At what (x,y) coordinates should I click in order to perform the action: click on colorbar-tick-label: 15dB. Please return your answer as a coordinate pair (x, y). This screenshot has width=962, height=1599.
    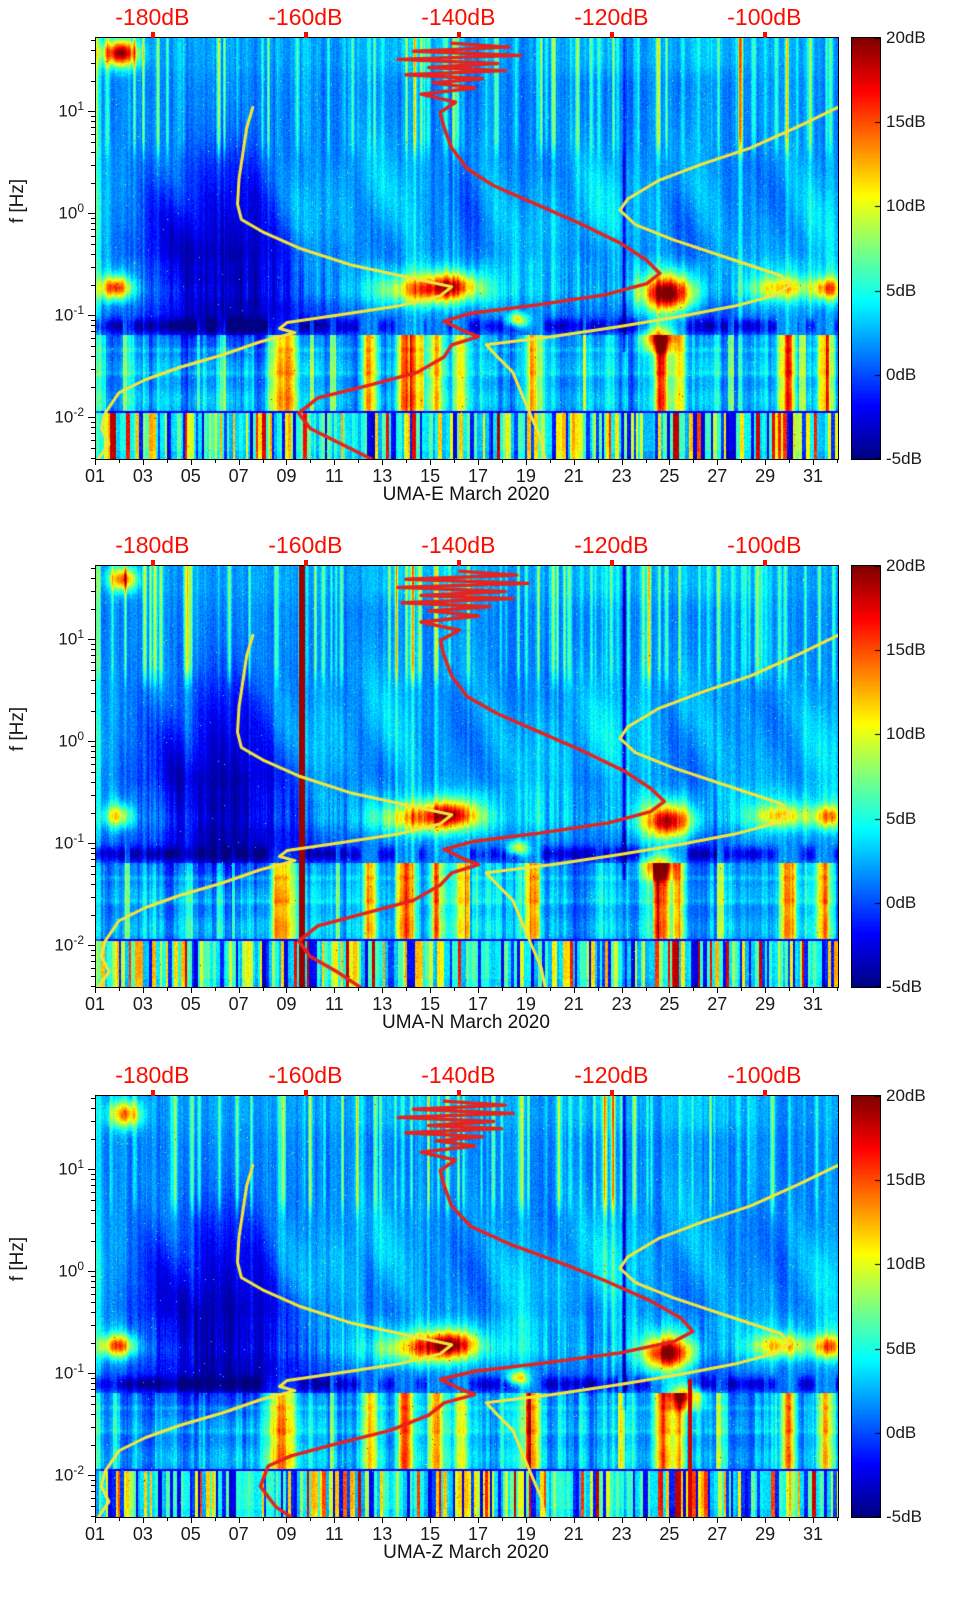
    Looking at the image, I should click on (906, 1180).